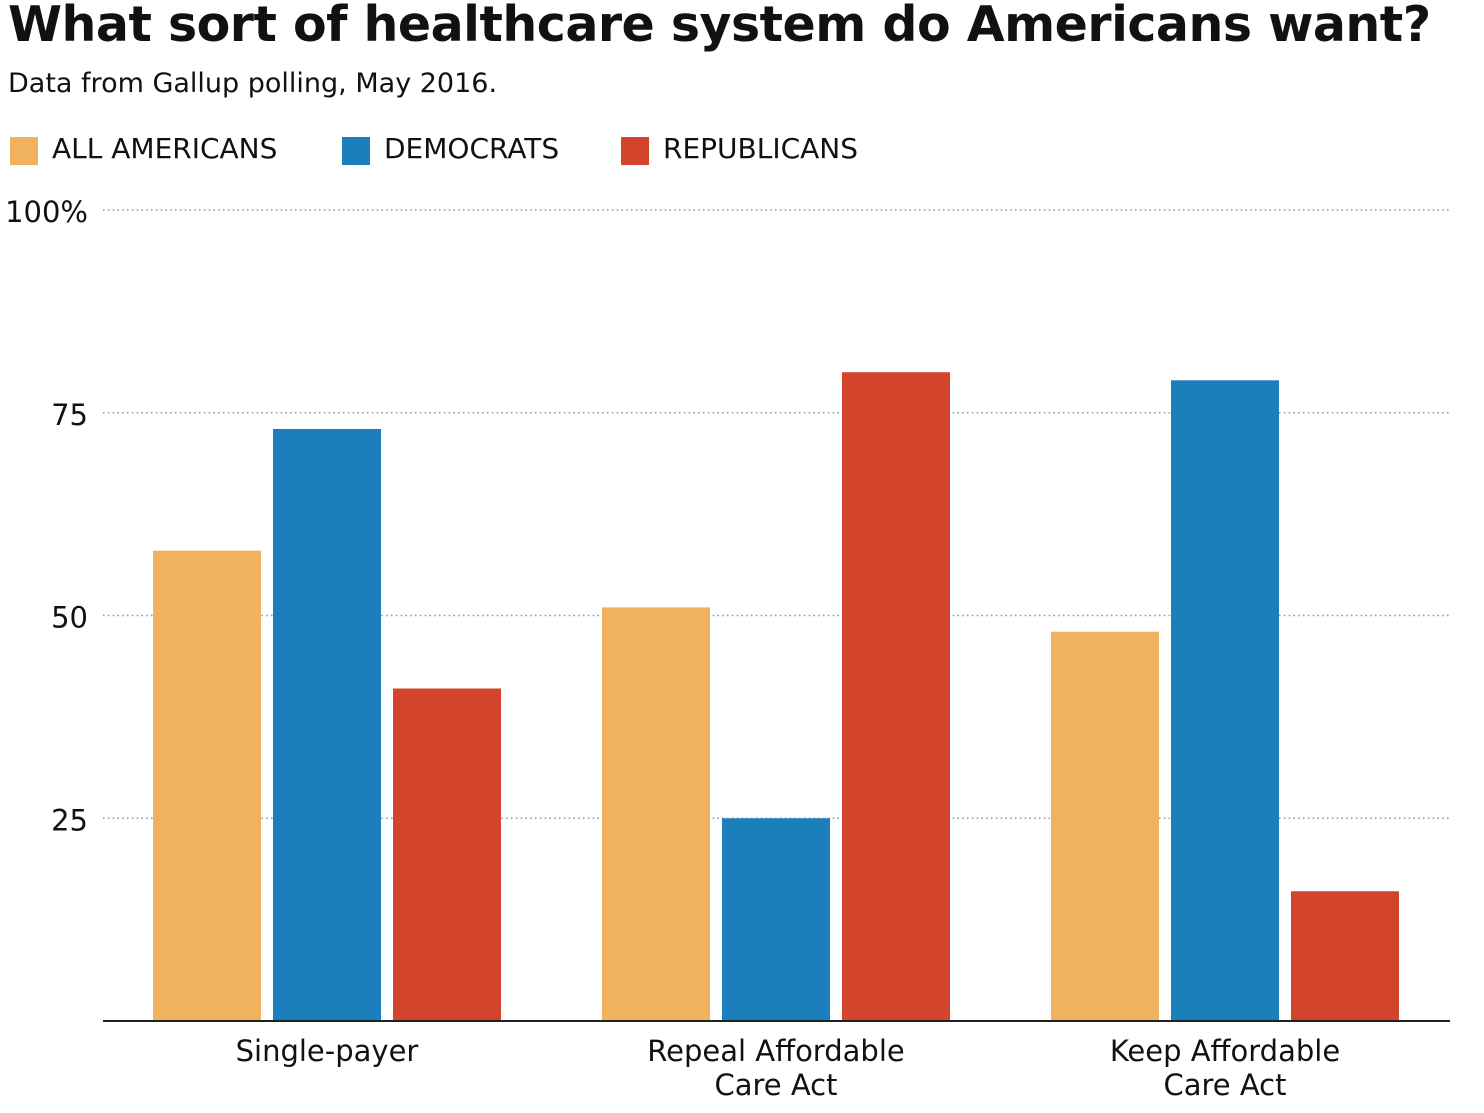 This screenshot has height=1113, width=1484. Describe the element at coordinates (46, 212) in the screenshot. I see `y-tick-label-100: 100%` at that location.